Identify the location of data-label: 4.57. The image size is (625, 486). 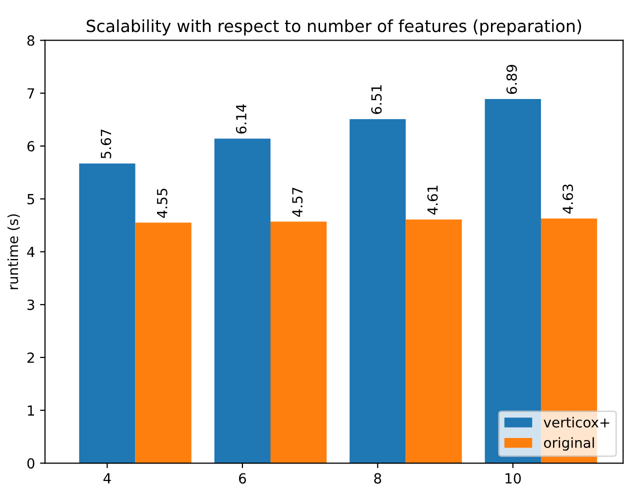
(297, 202).